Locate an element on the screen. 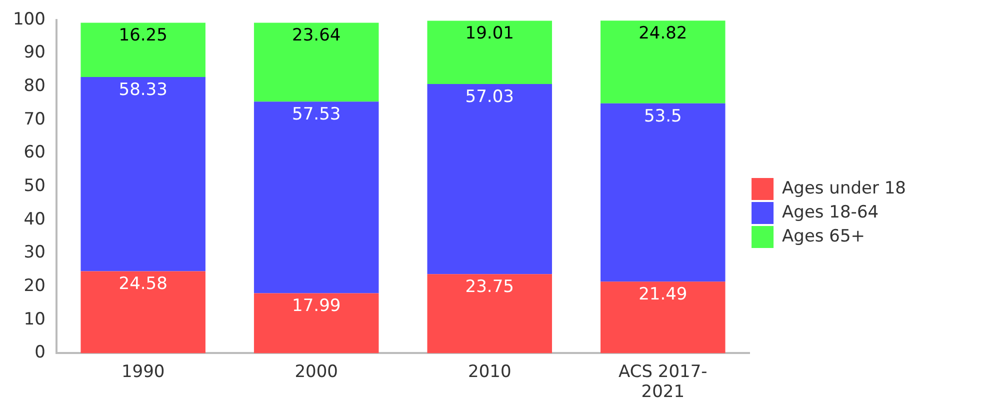 This screenshot has height=406, width=996. y-tick-label: 100 is located at coordinates (29, 19).